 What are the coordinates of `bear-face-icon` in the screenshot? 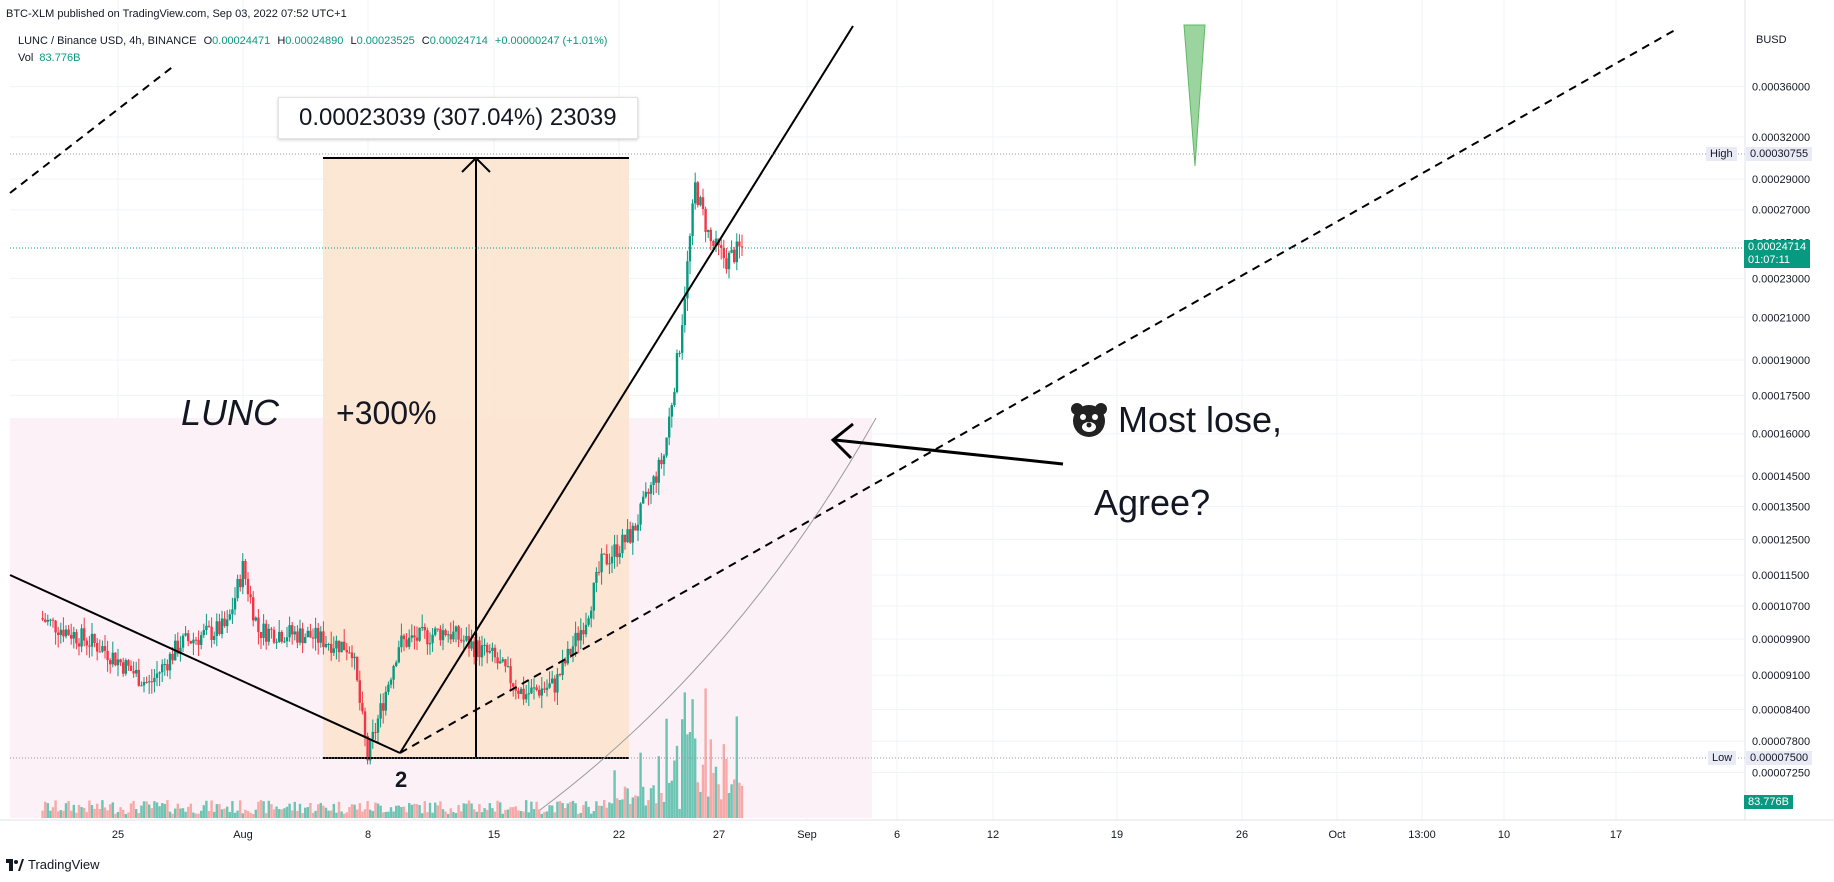 It's located at (1089, 420).